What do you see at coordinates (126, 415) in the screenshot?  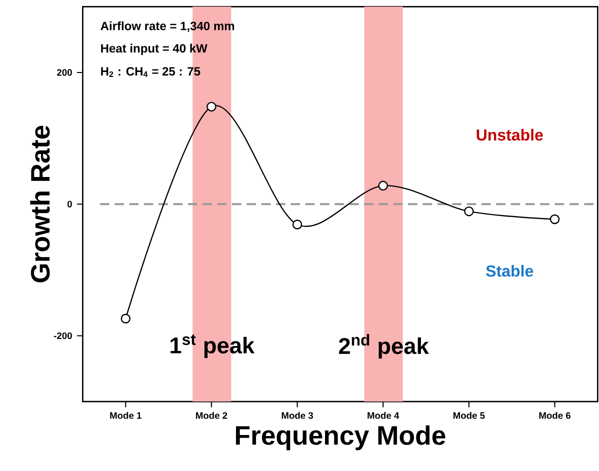 I see `x-tick-label: Mode 1` at bounding box center [126, 415].